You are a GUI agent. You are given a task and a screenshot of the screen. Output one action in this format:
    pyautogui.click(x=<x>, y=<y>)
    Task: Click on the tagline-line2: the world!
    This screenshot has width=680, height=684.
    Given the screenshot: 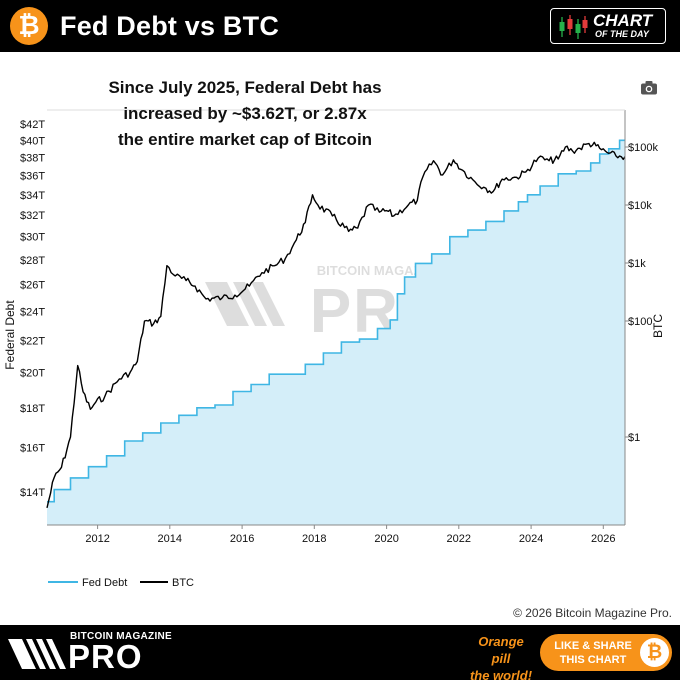 What is the action you would take?
    pyautogui.click(x=501, y=675)
    